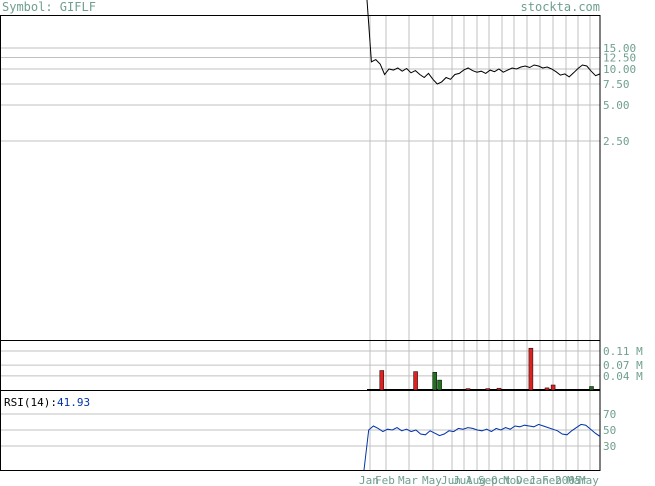  I want to click on x-tick-label: Jul, so click(463, 480).